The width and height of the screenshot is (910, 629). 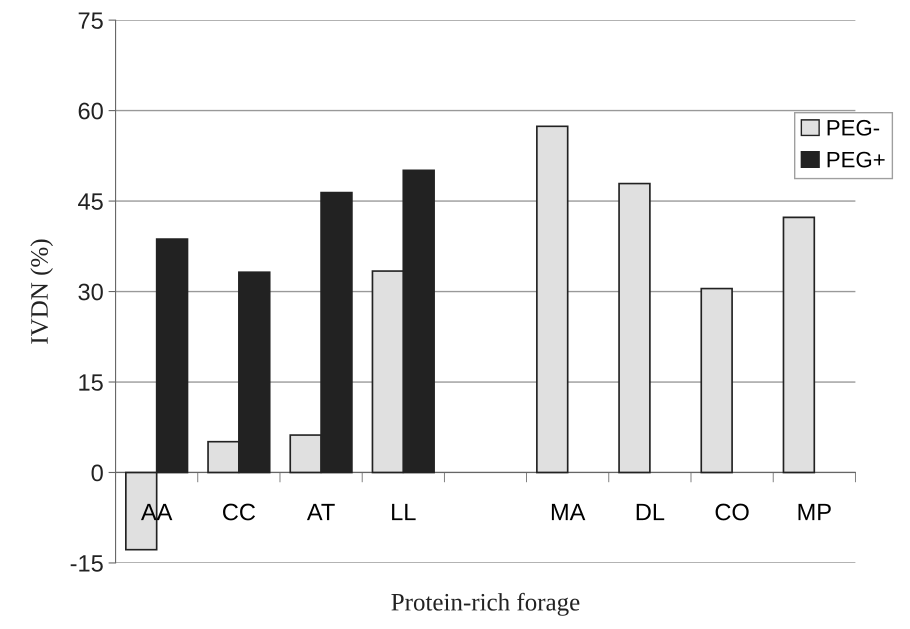 What do you see at coordinates (90, 201) in the screenshot?
I see `y-tick-label: 45` at bounding box center [90, 201].